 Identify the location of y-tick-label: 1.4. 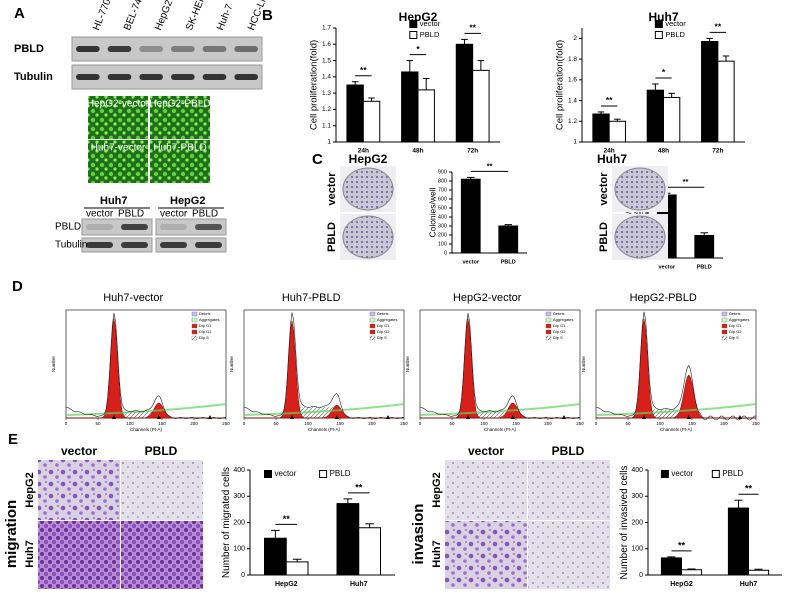
(326, 77).